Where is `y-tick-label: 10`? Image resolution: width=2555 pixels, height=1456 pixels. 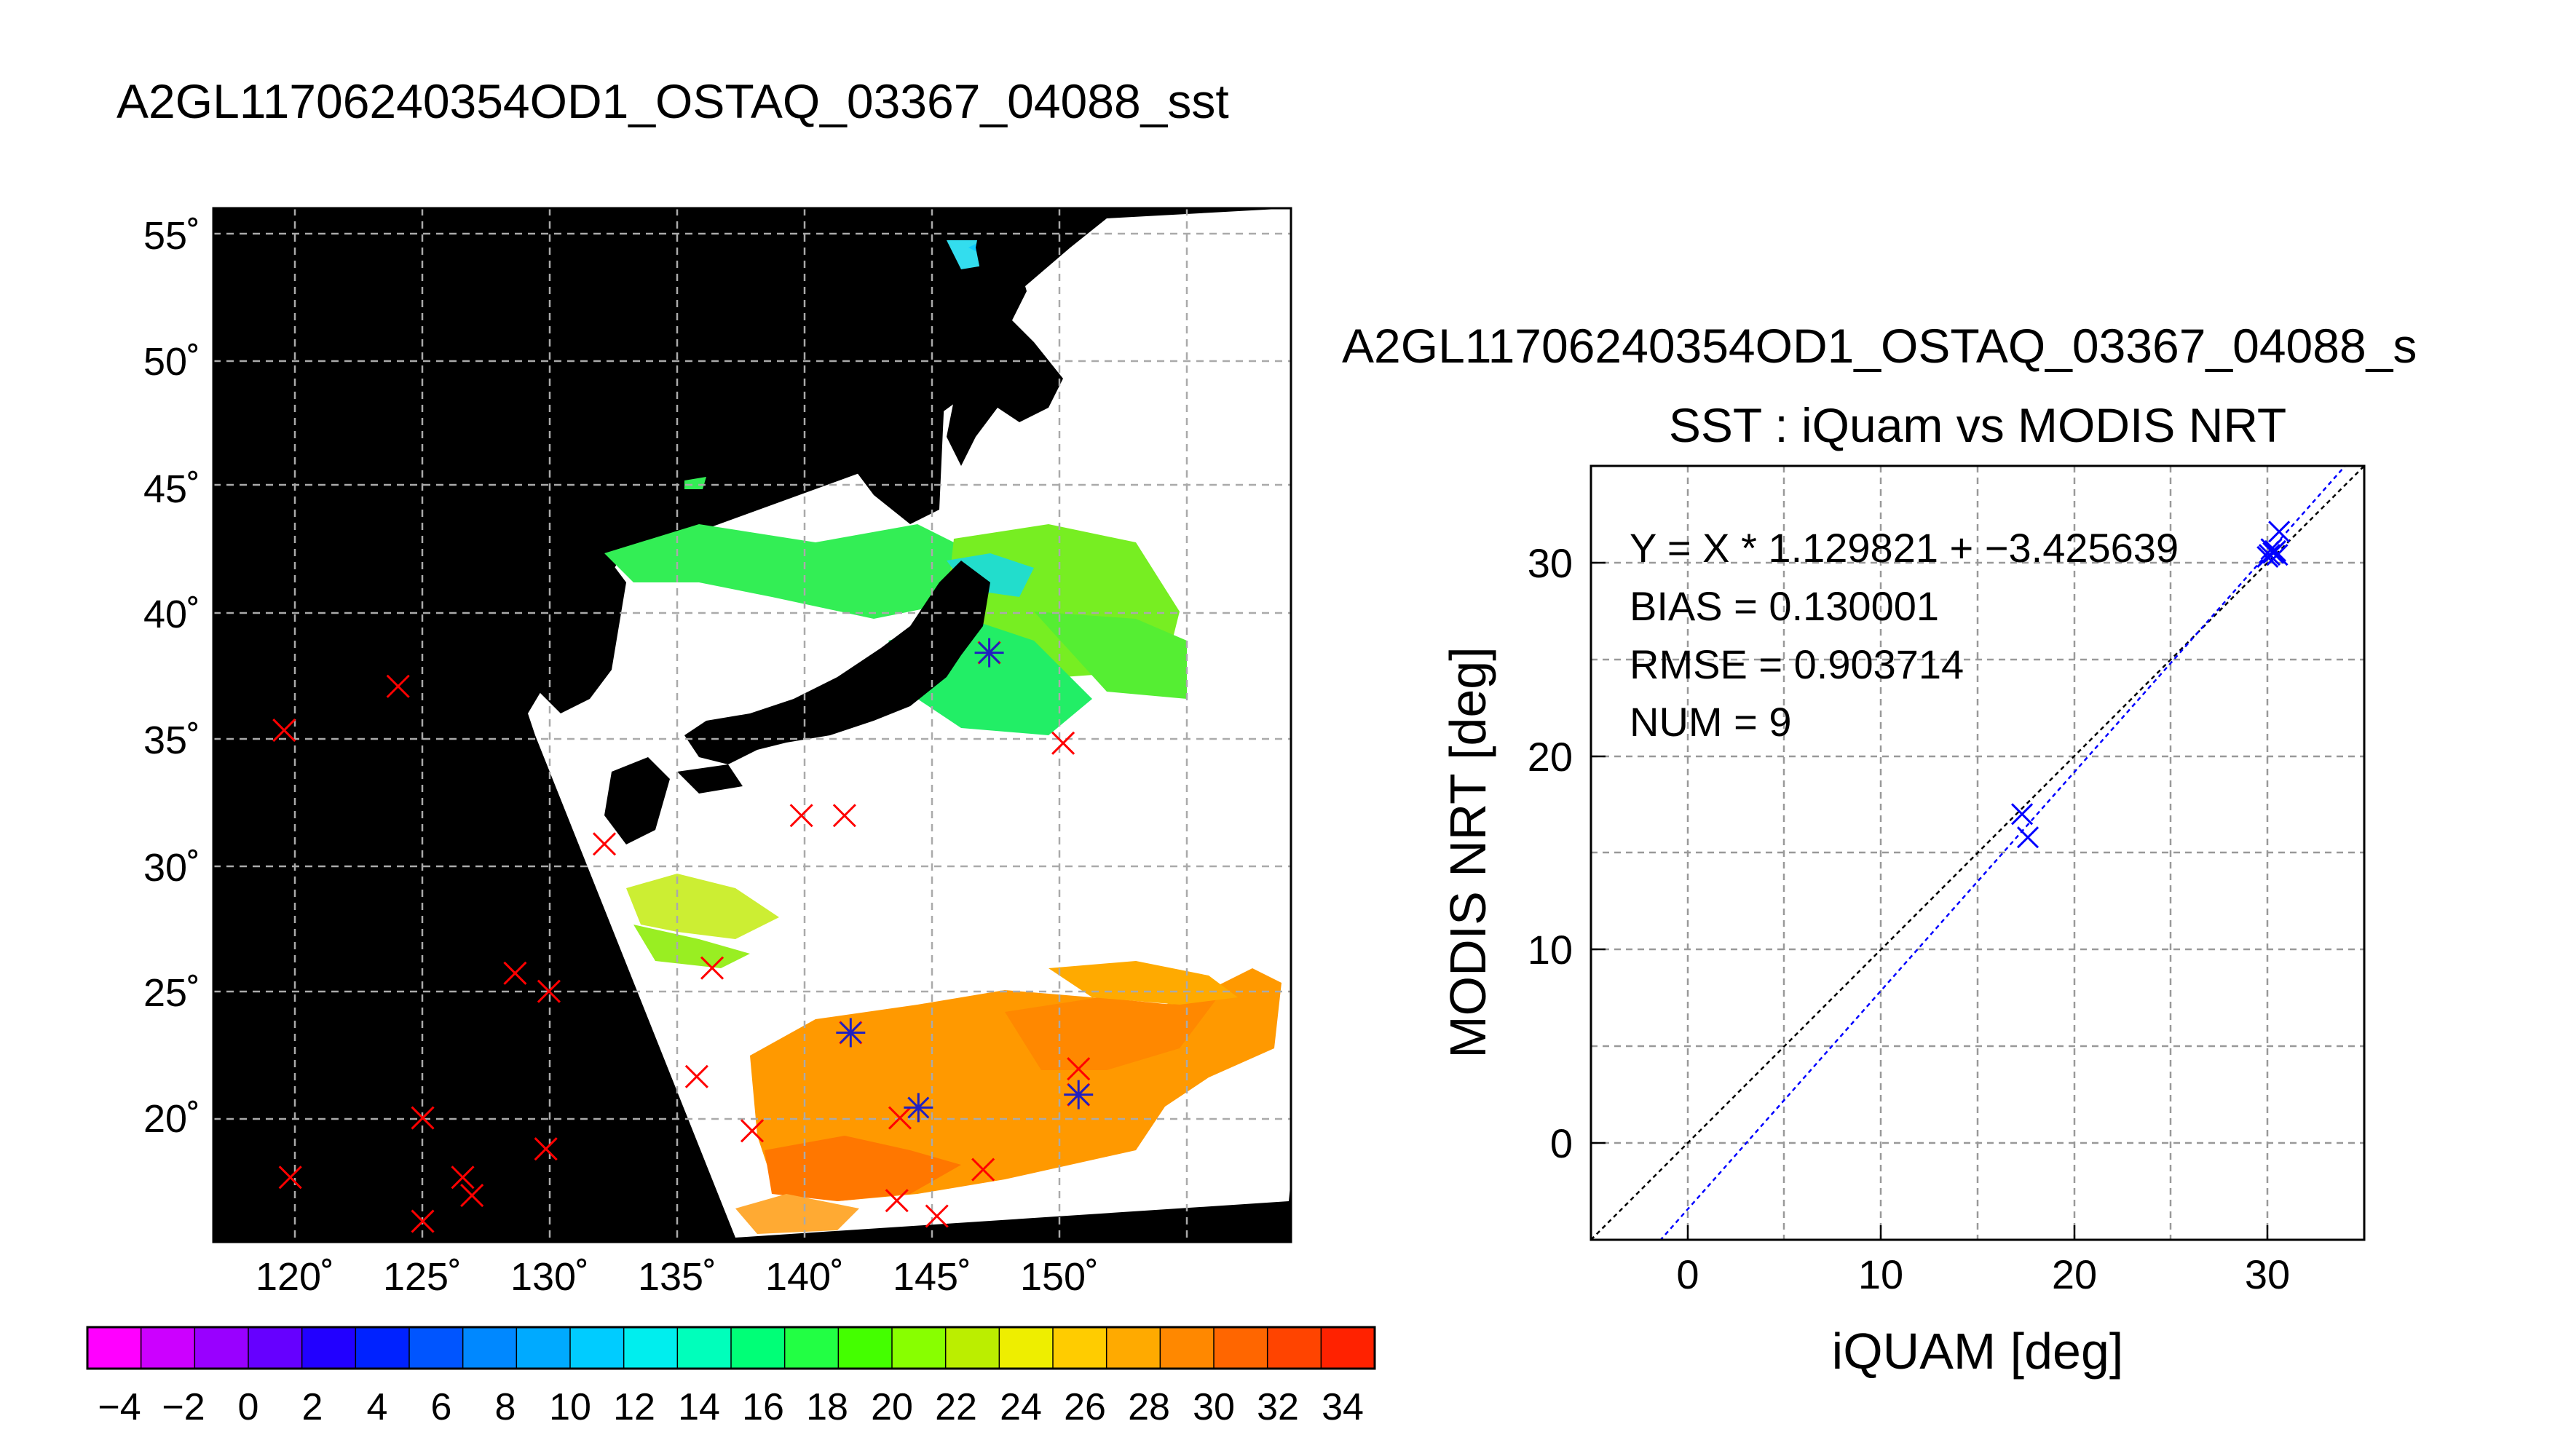
y-tick-label: 10 is located at coordinates (1550, 950).